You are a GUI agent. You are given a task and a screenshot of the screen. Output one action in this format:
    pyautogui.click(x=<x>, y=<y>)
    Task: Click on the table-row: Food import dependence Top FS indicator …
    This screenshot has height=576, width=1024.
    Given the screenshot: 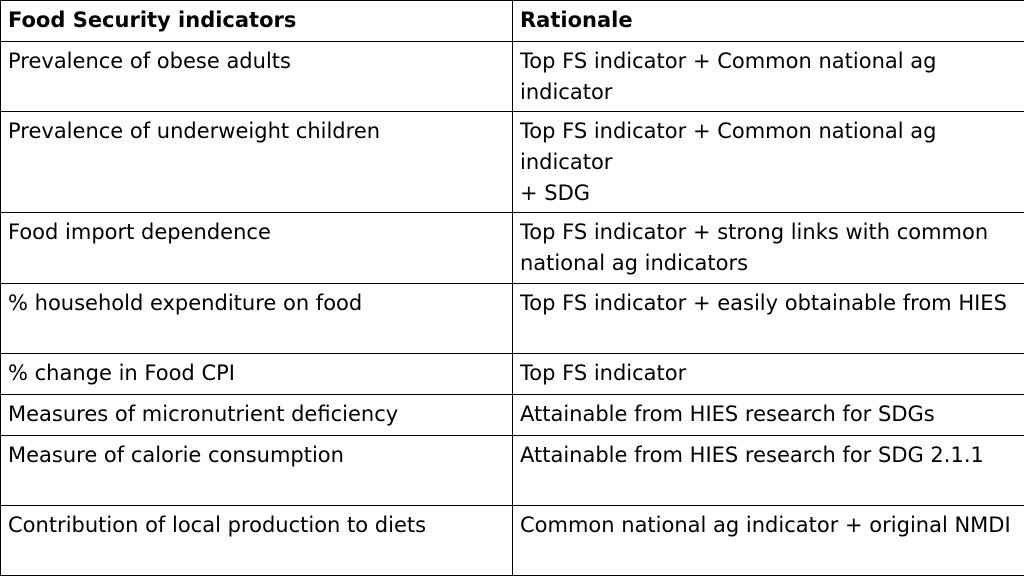 What is the action you would take?
    pyautogui.click(x=512, y=248)
    